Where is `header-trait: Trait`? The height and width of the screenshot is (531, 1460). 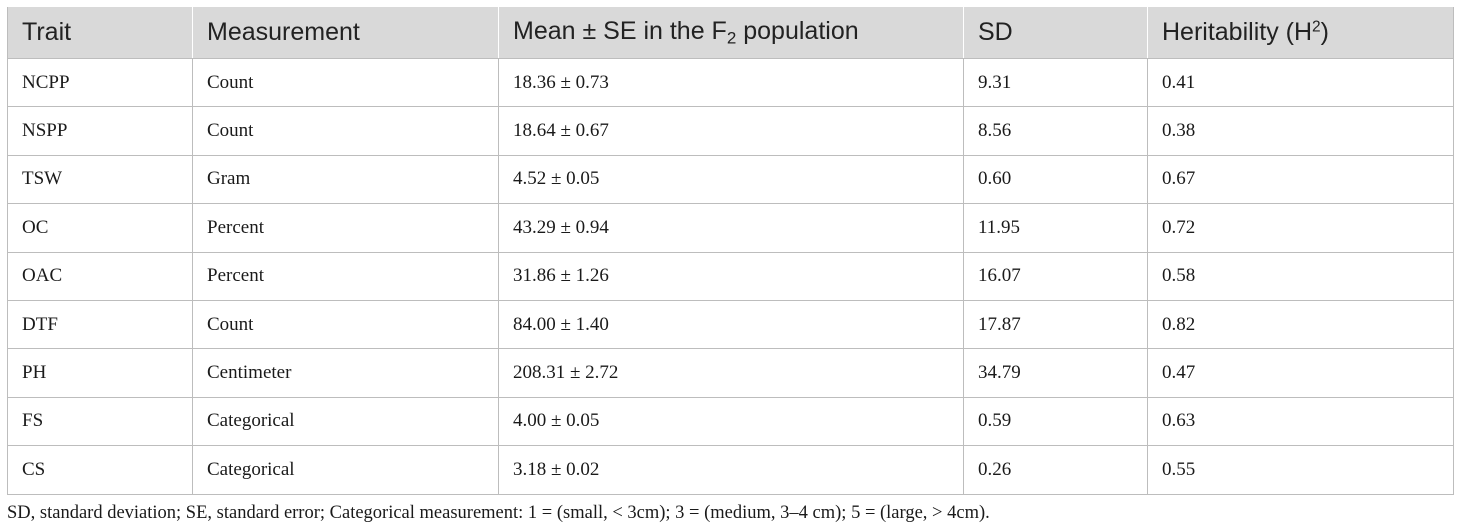 header-trait: Trait is located at coordinates (100, 33).